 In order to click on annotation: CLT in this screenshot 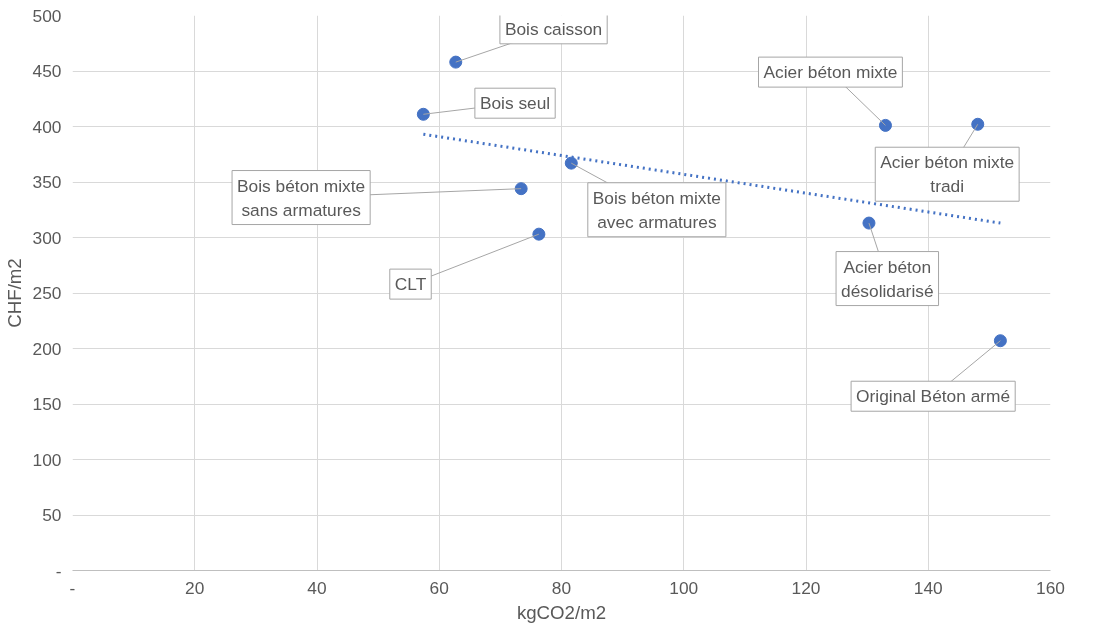, I will do `click(410, 284)`.